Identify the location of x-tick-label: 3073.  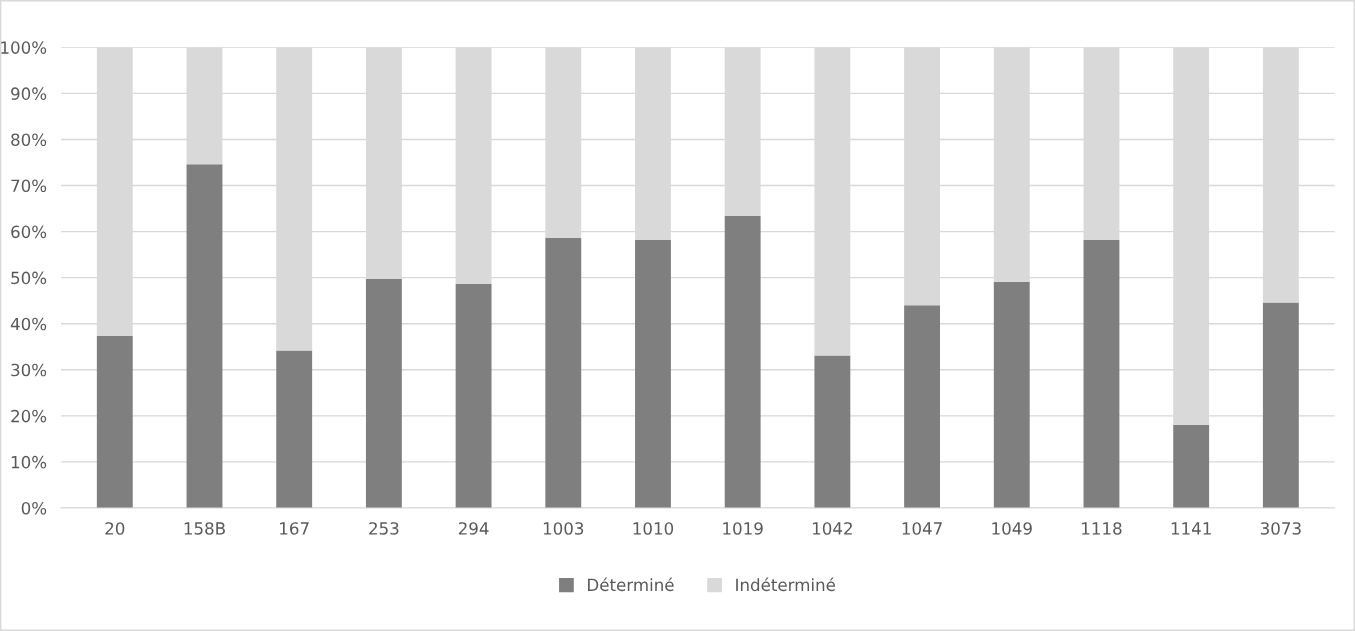
(1280, 528).